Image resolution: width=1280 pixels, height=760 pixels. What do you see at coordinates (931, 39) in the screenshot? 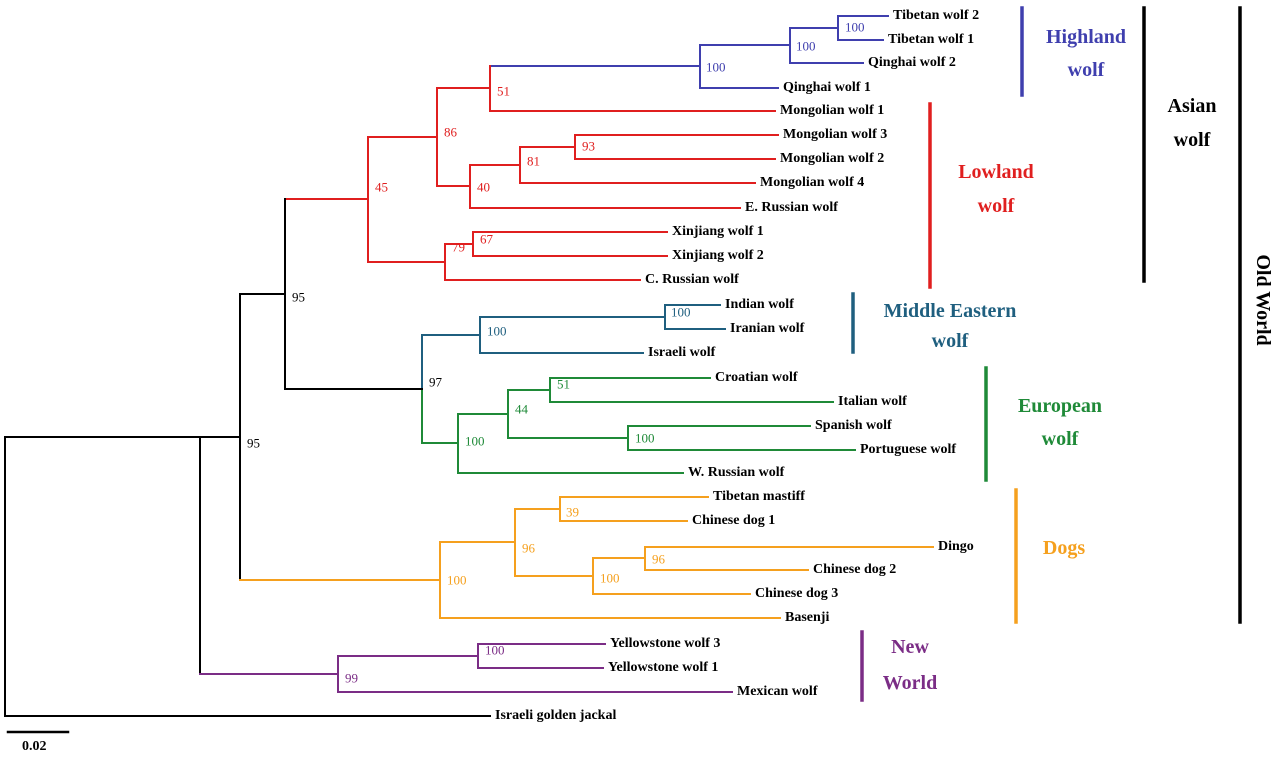
I see `taxon-label-tibetan-wolf-1: Tibetan wolf 1` at bounding box center [931, 39].